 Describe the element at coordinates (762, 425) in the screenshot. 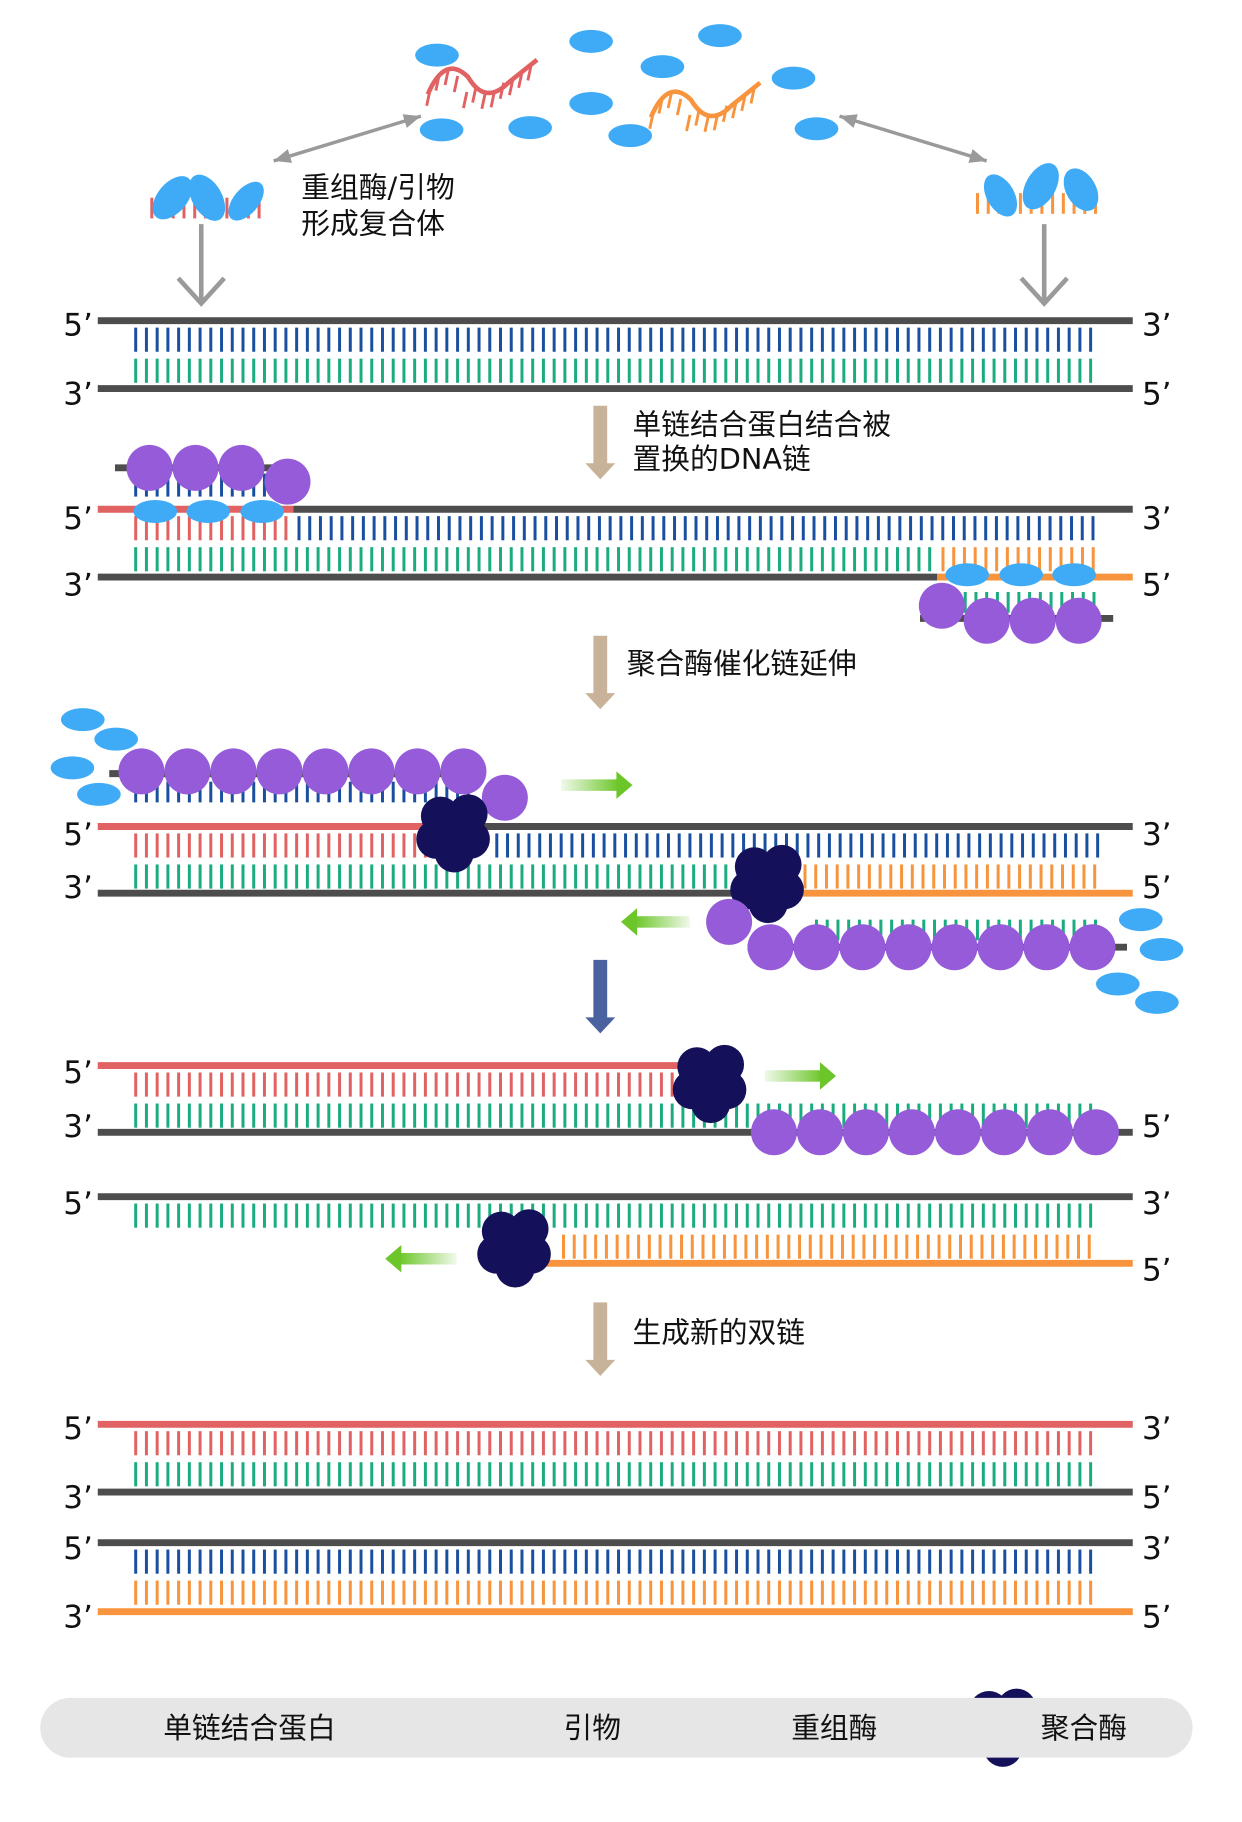

I see `step1-caption-line1: 单链结合蛋白结合被` at that location.